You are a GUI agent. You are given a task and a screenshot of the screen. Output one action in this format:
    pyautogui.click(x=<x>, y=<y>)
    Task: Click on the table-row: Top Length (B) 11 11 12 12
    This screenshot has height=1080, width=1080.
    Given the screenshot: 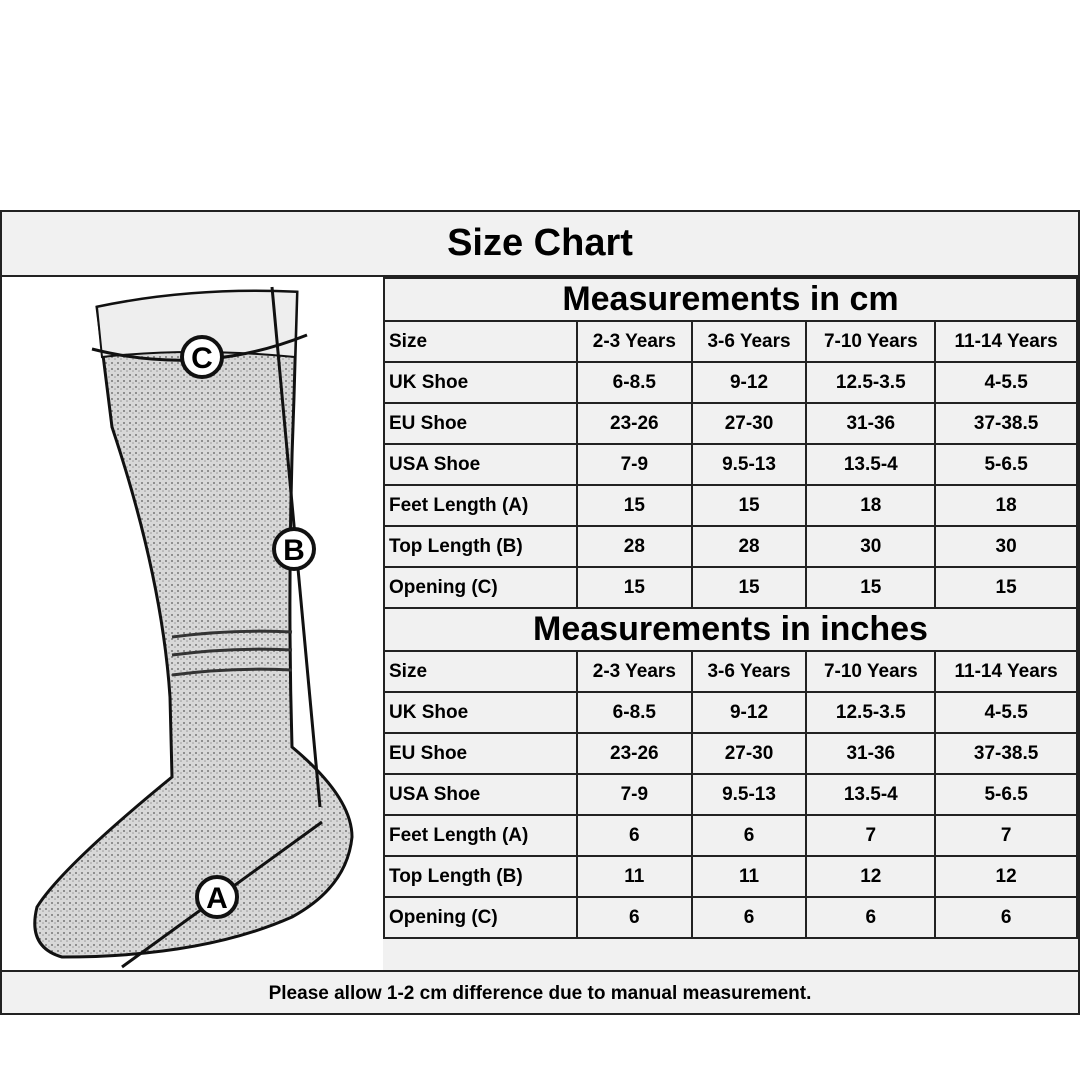 What is the action you would take?
    pyautogui.click(x=730, y=876)
    